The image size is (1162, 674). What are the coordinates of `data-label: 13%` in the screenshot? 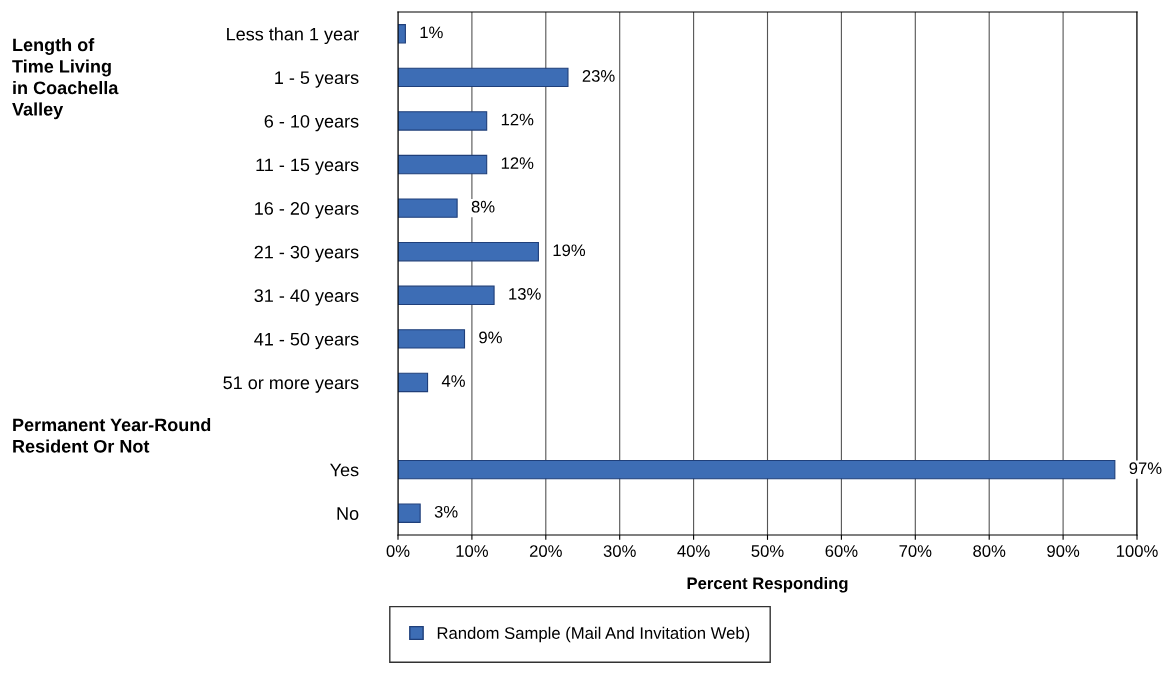 It's located at (525, 293).